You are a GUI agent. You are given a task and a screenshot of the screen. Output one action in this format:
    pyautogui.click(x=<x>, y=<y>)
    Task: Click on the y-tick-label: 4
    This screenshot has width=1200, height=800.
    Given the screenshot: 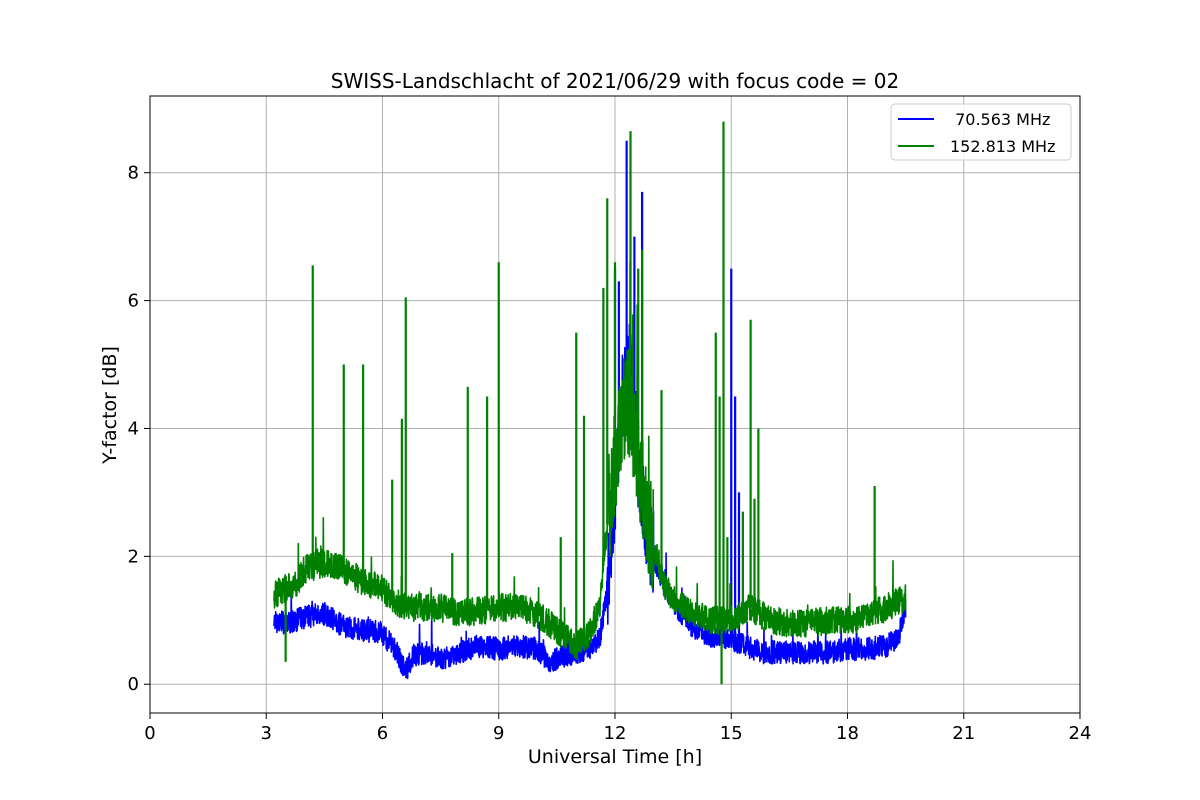 What is the action you would take?
    pyautogui.click(x=133, y=428)
    